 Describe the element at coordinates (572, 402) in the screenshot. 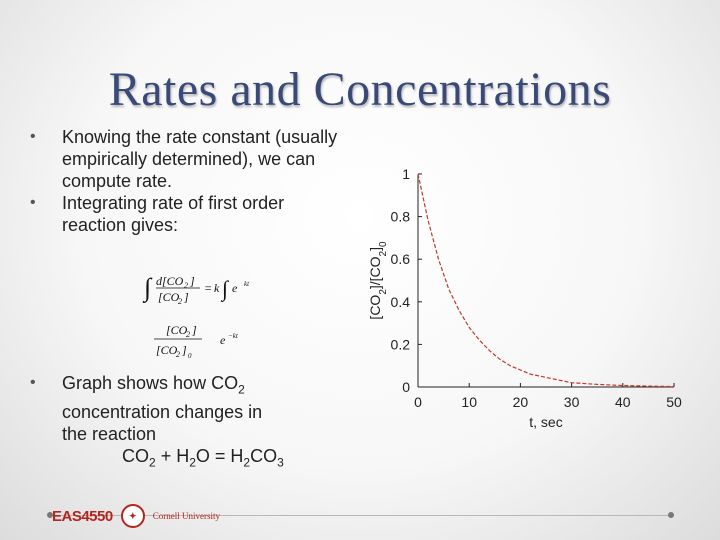

I see `x-tick-label: 30` at that location.